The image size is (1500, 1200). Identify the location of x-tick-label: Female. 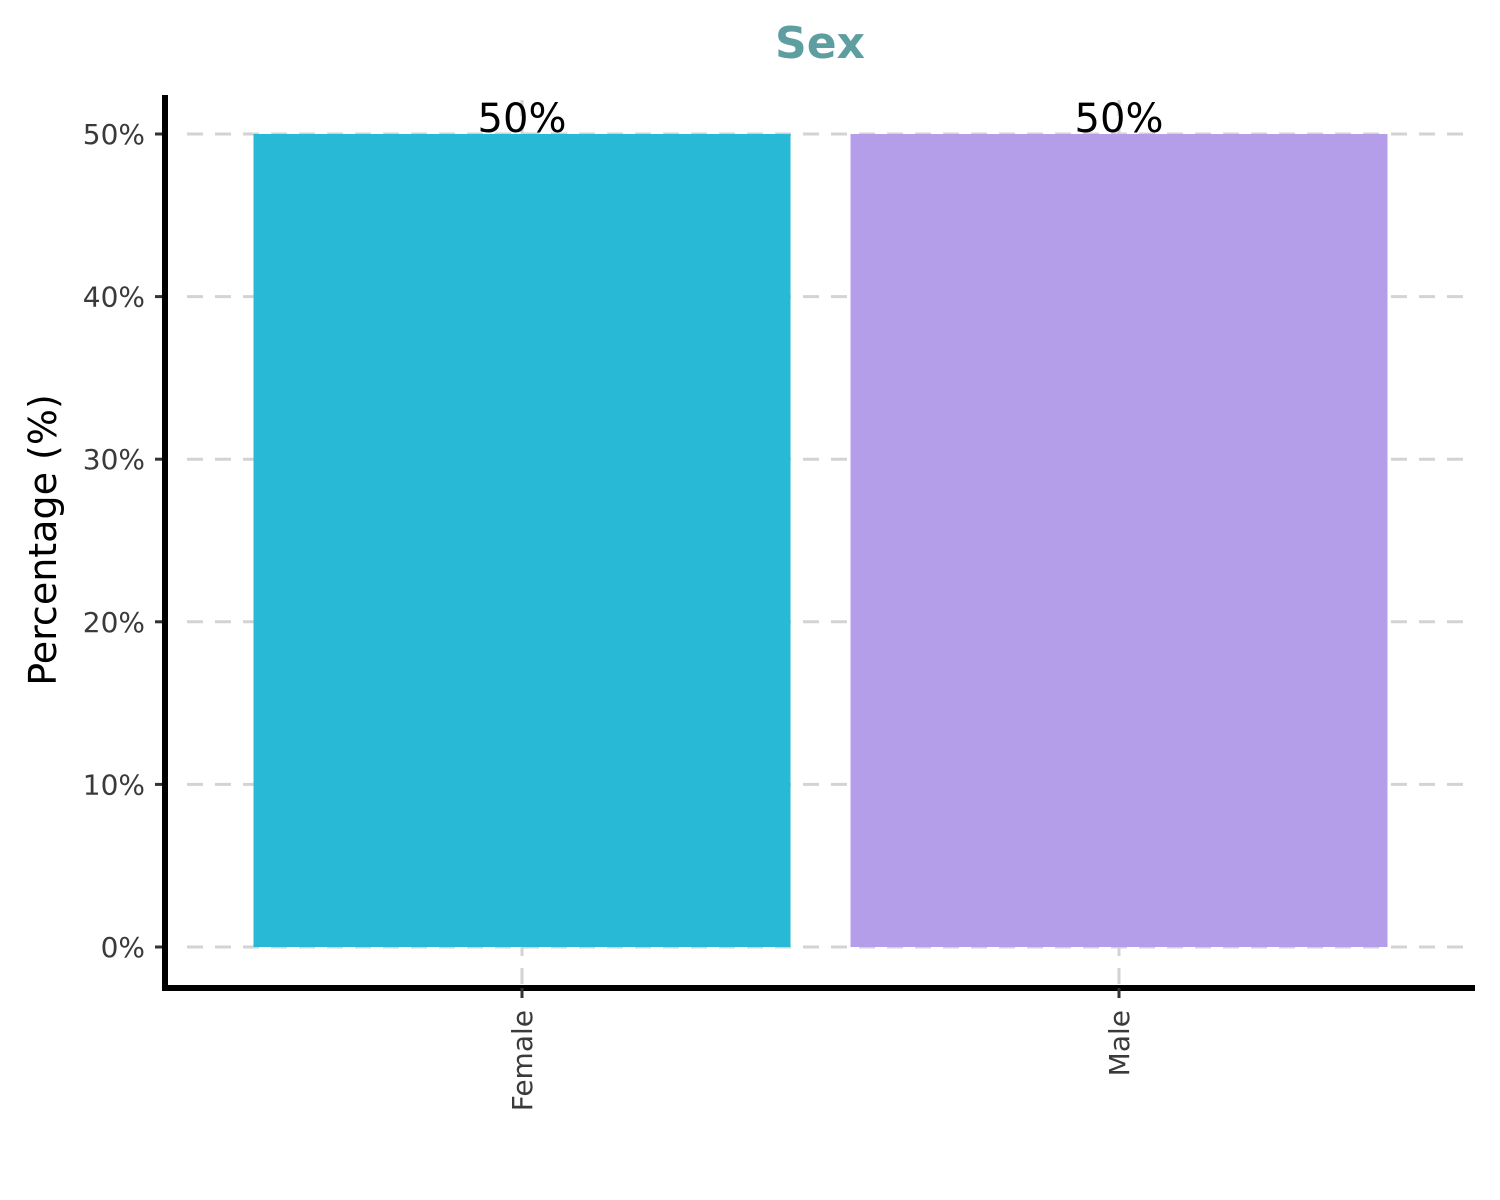
(522, 1060).